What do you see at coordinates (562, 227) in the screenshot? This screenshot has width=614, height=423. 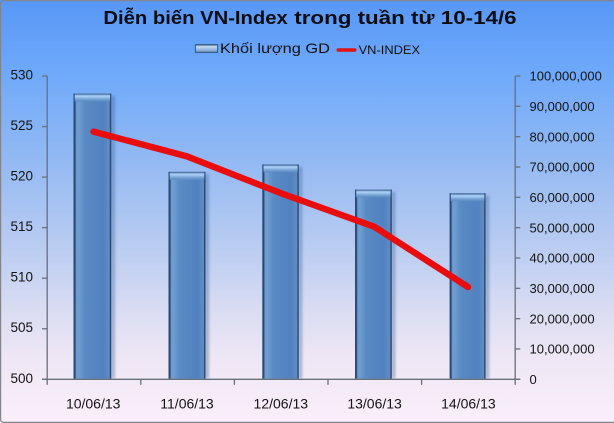 I see `svg-text: 50,000,000` at bounding box center [562, 227].